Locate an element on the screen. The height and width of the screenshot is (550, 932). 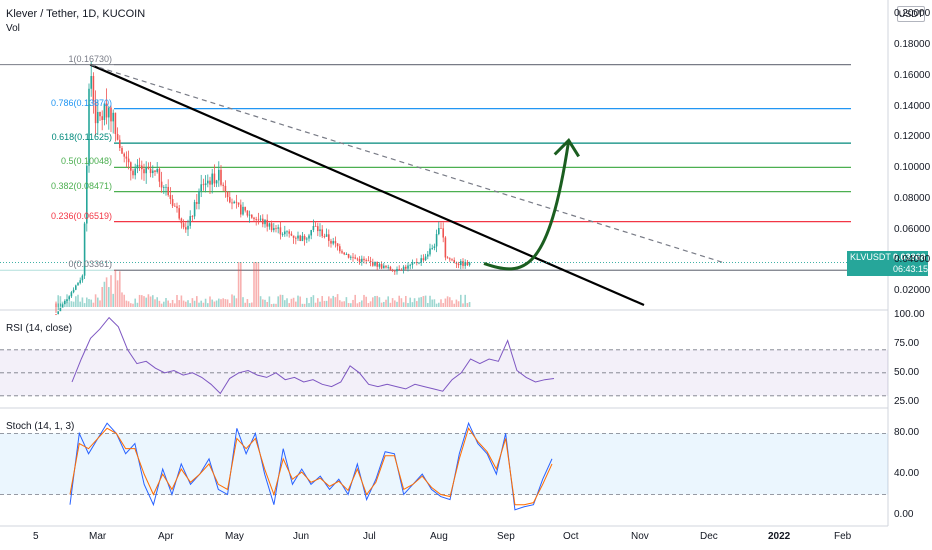
stoch-k-line is located at coordinates (311, 466).